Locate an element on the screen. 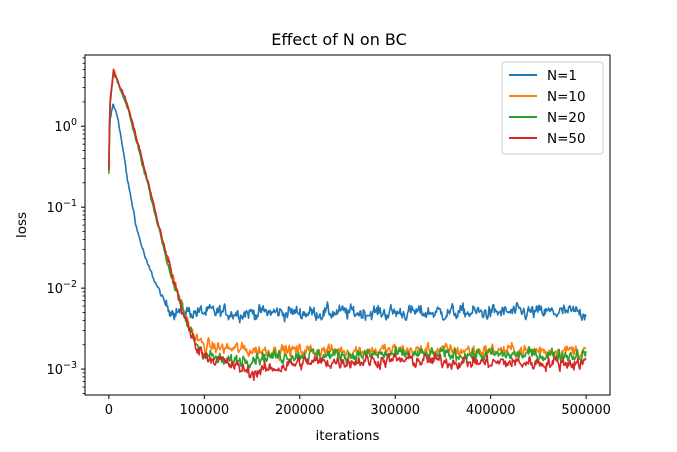 Image resolution: width=677 pixels, height=452 pixels. y-tick-label: 10⁰ is located at coordinates (65, 126).